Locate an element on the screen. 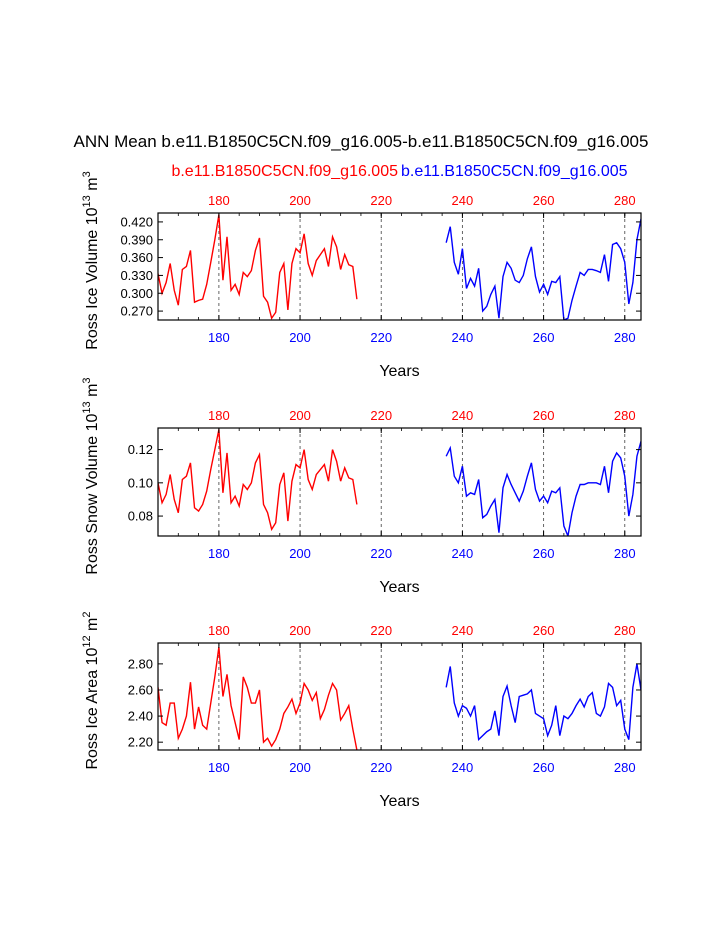 Image resolution: width=723 pixels, height=935 pixels. y-tick-label: 2.20 is located at coordinates (140, 742).